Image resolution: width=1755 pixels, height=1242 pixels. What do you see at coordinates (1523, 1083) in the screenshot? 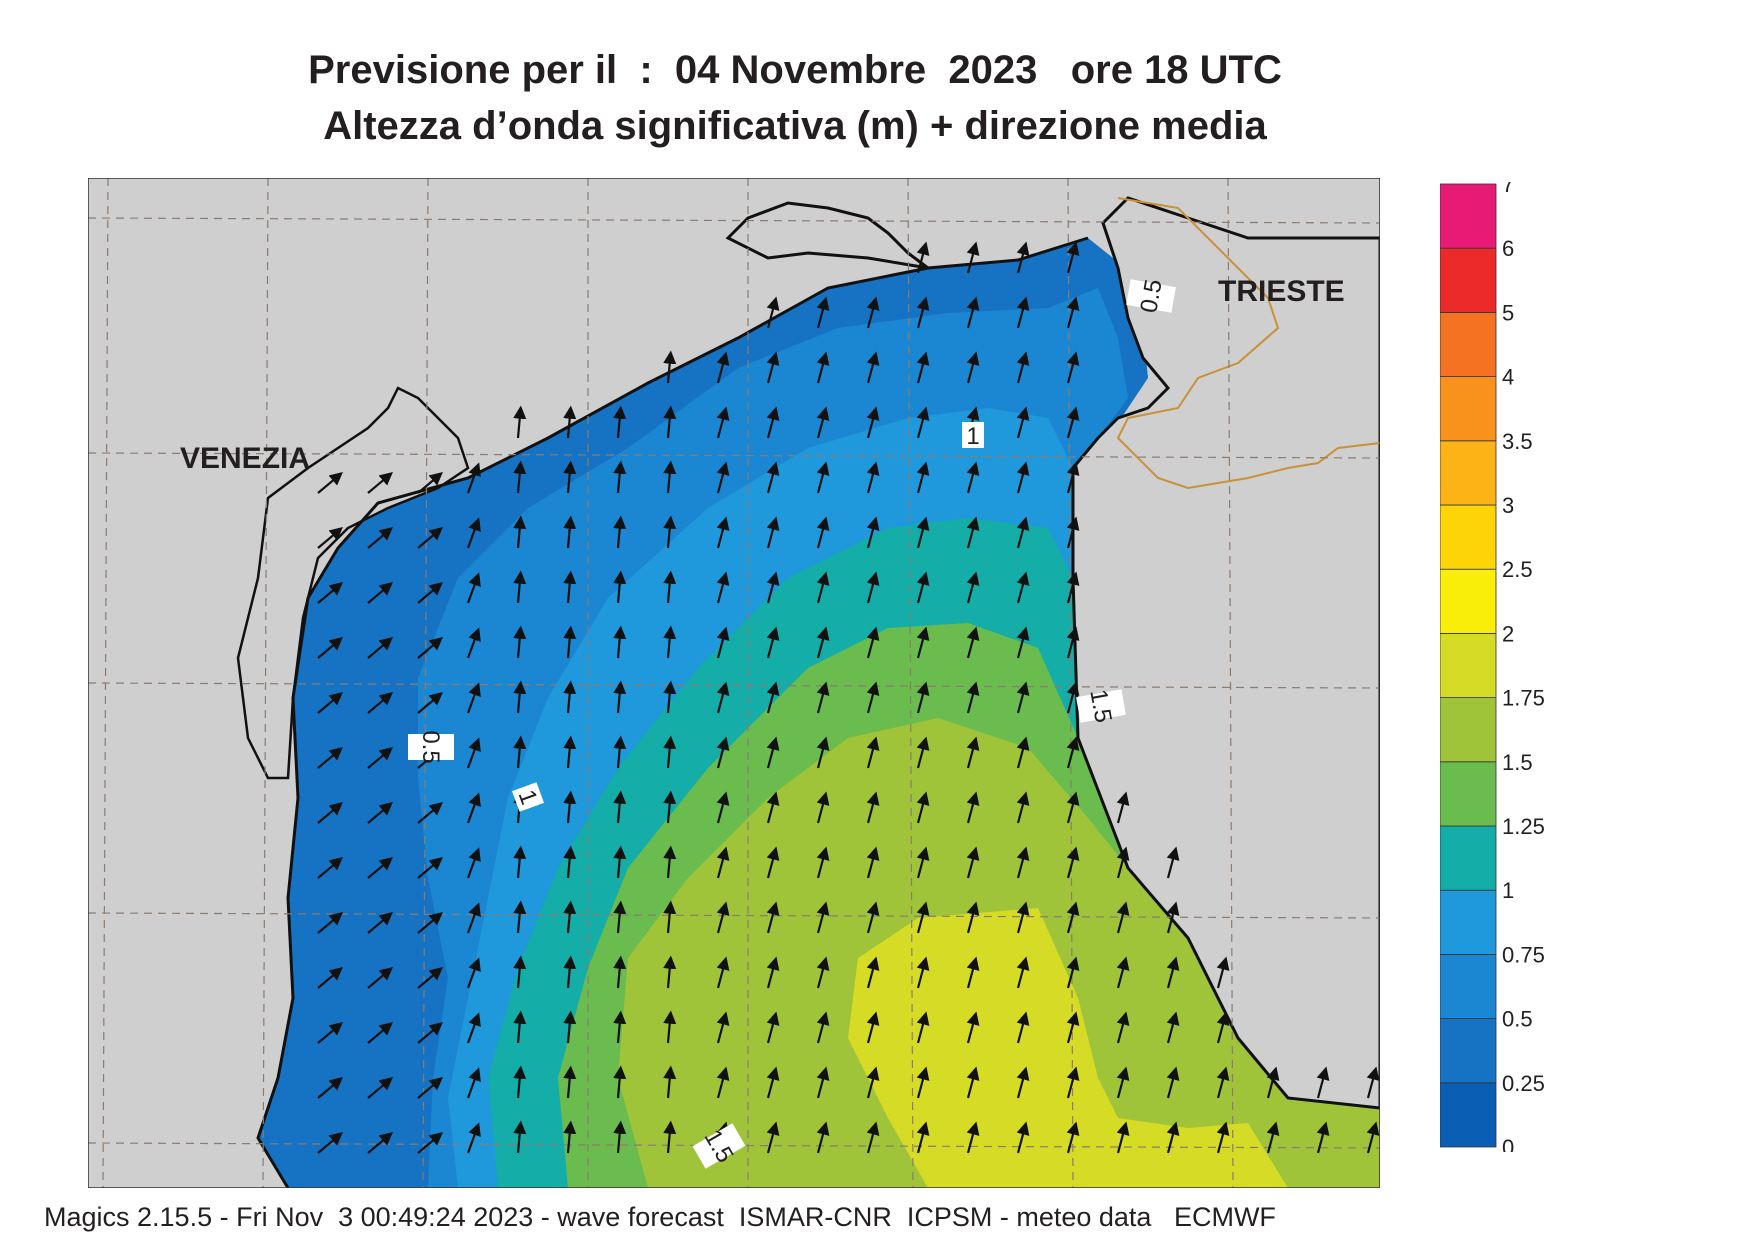
I see `legend-label: 0.25` at bounding box center [1523, 1083].